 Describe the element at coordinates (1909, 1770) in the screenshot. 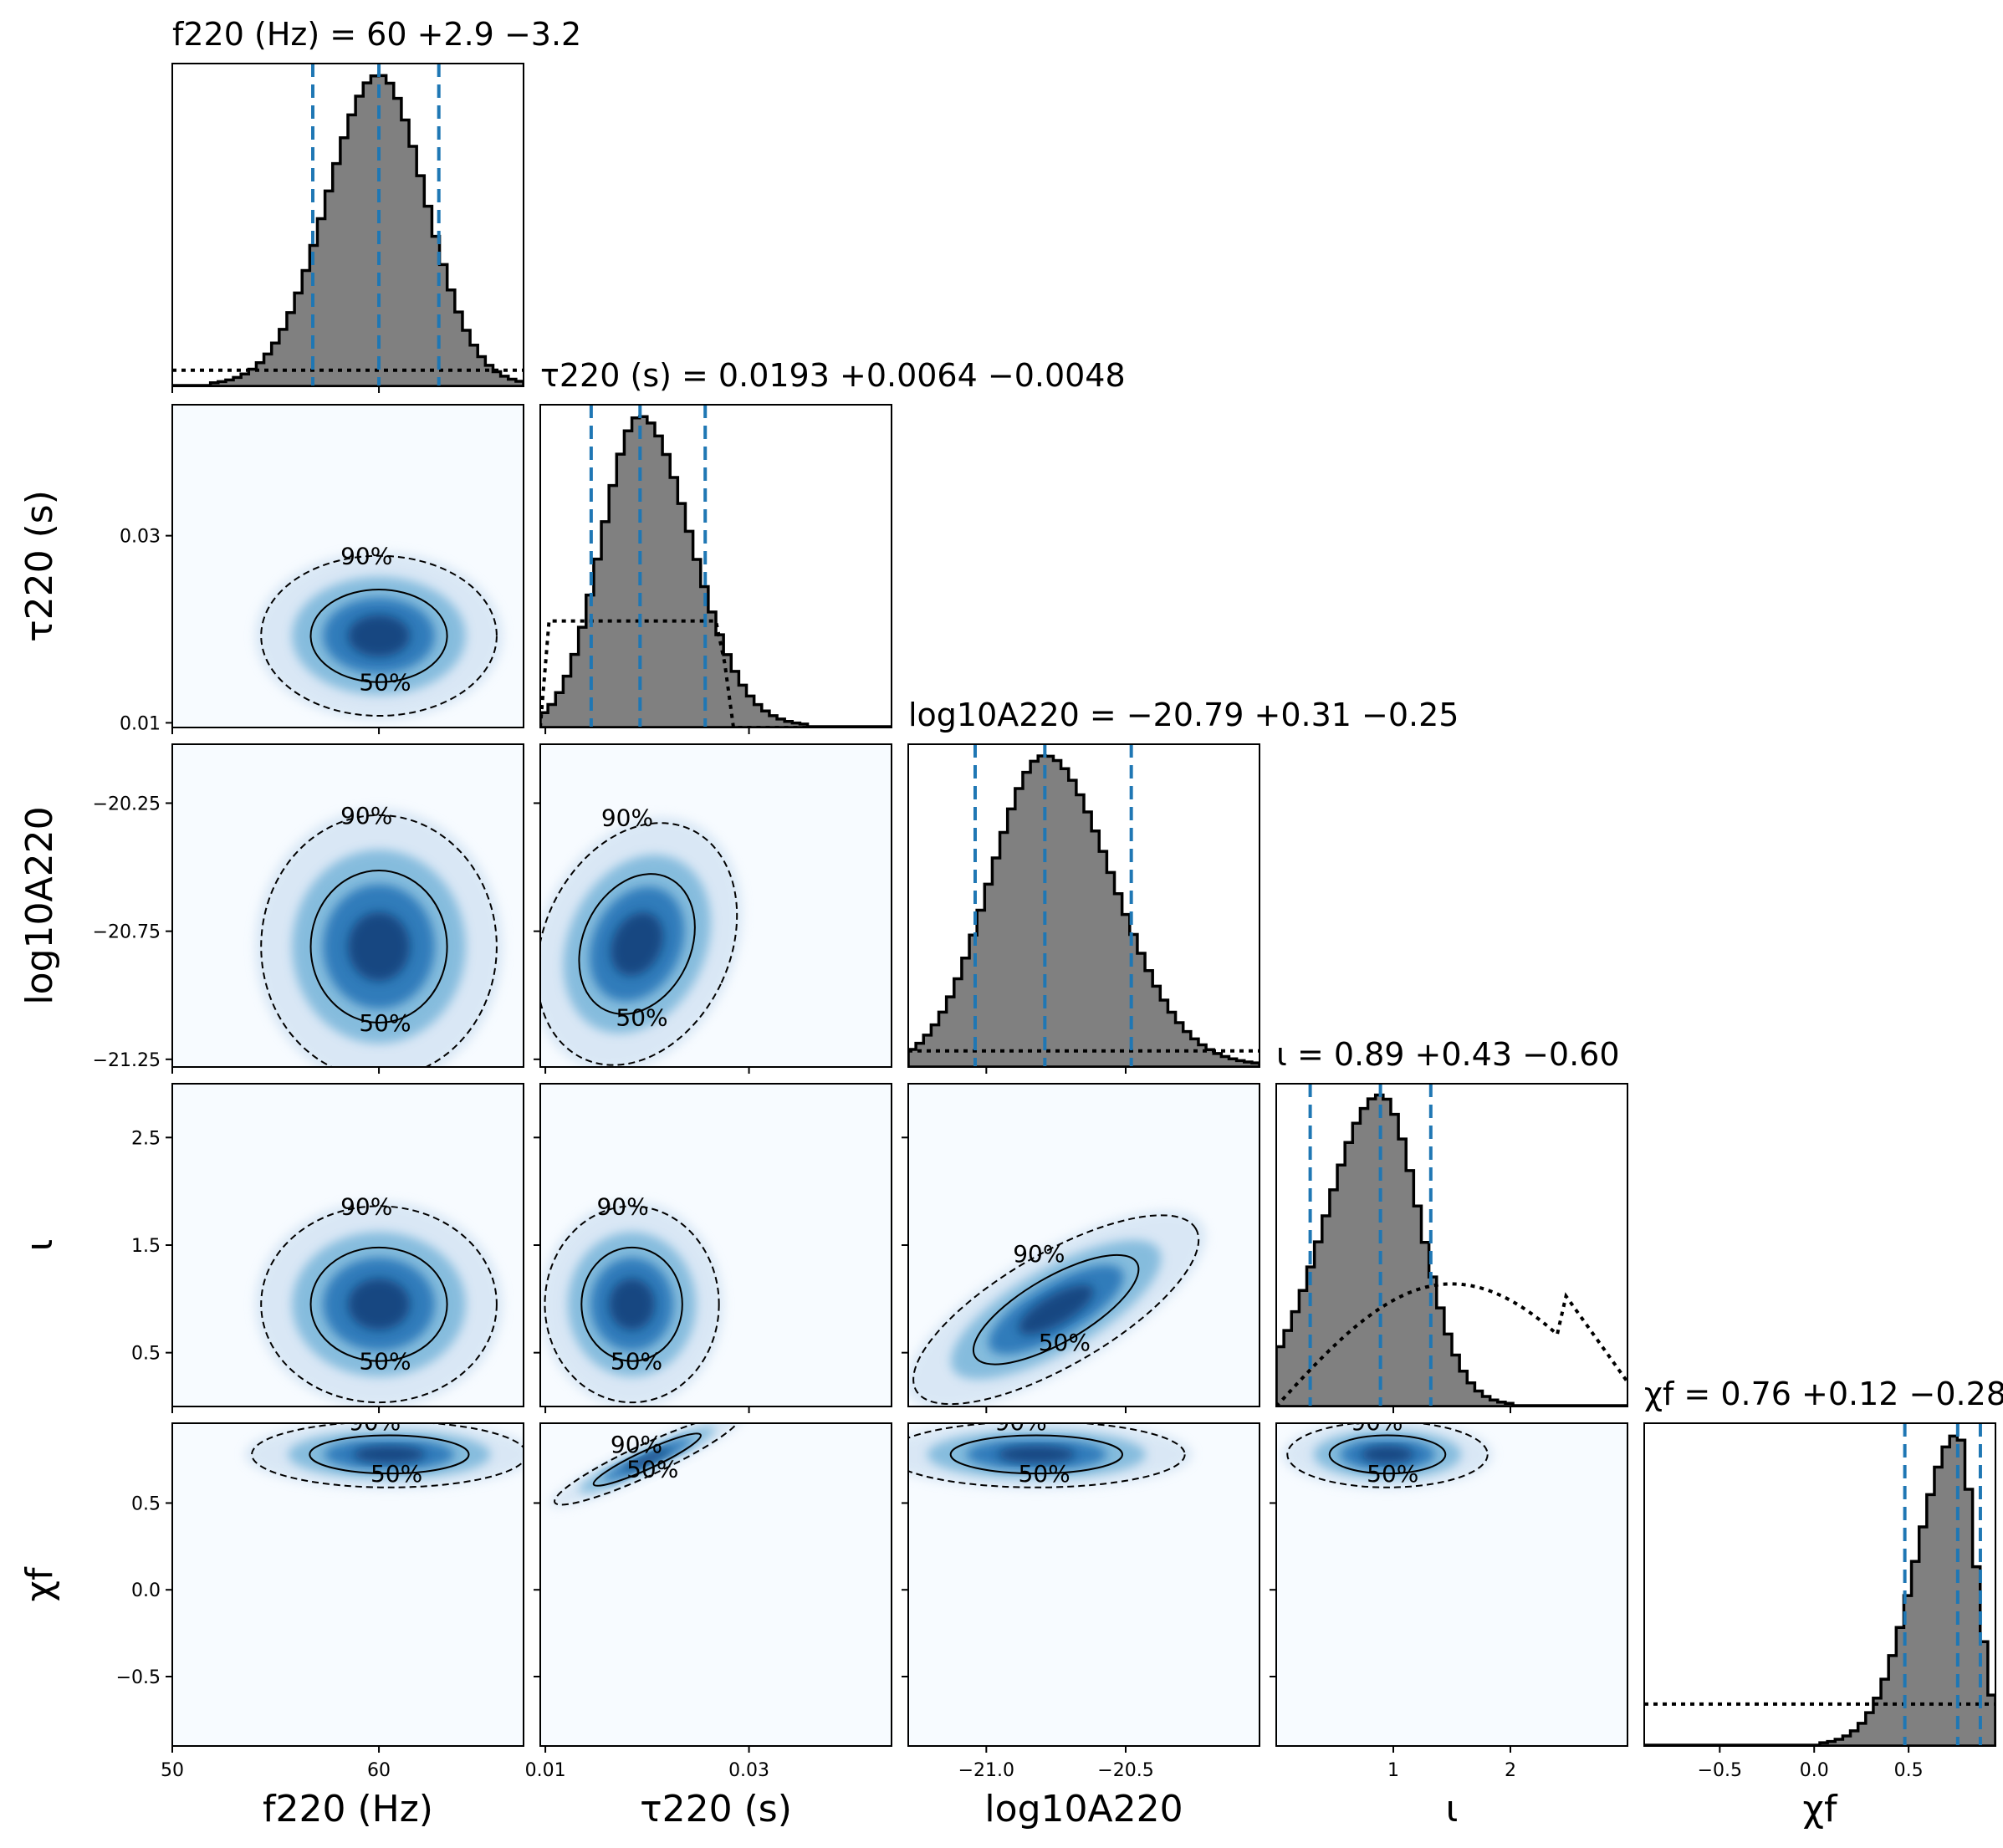

I see `x-tick-label-chif: 0.5` at that location.